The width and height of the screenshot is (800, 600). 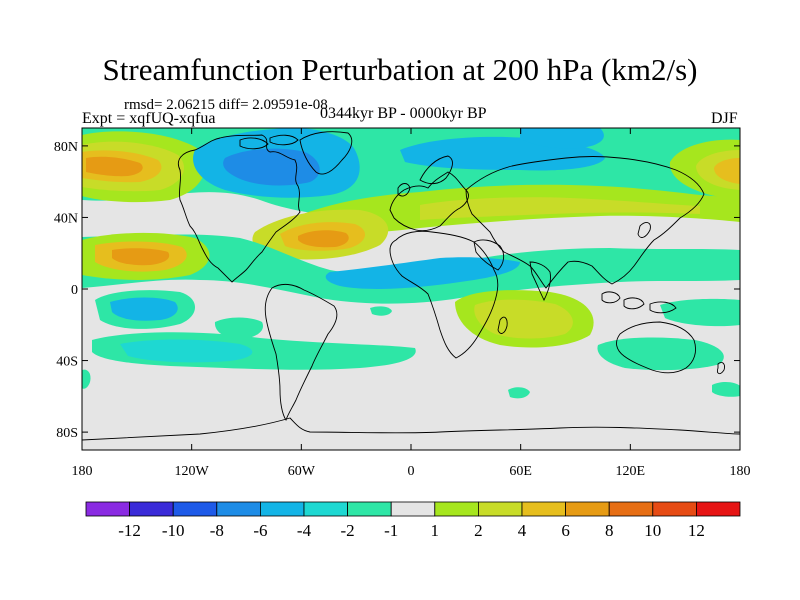 I want to click on colorbar-label: 8, so click(x=609, y=530).